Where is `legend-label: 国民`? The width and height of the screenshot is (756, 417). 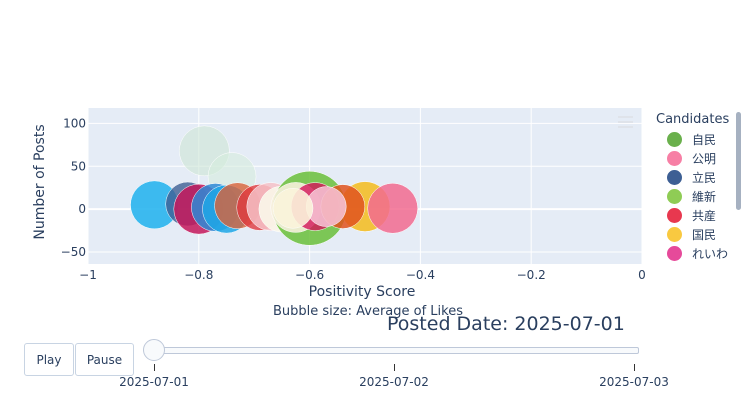
legend-label: 国民 is located at coordinates (704, 235).